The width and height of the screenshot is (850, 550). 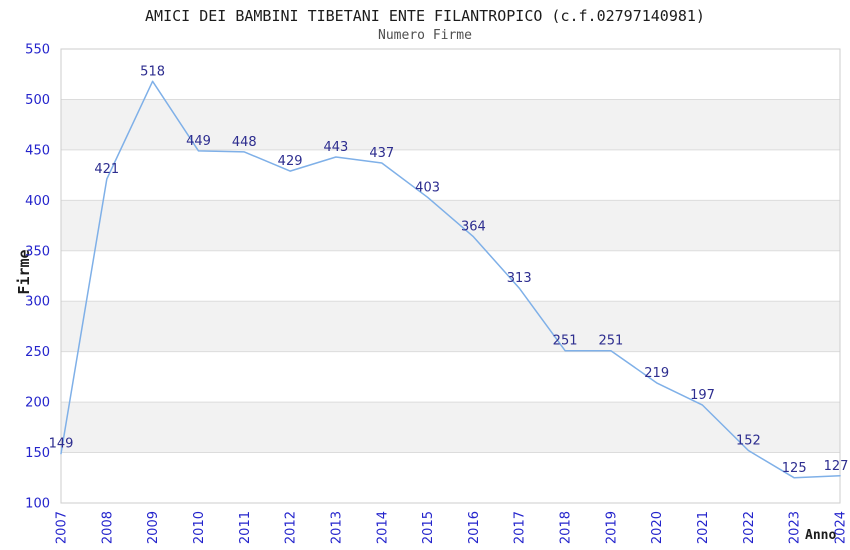 I want to click on y-axis-tick-label: 450, so click(x=37, y=150).